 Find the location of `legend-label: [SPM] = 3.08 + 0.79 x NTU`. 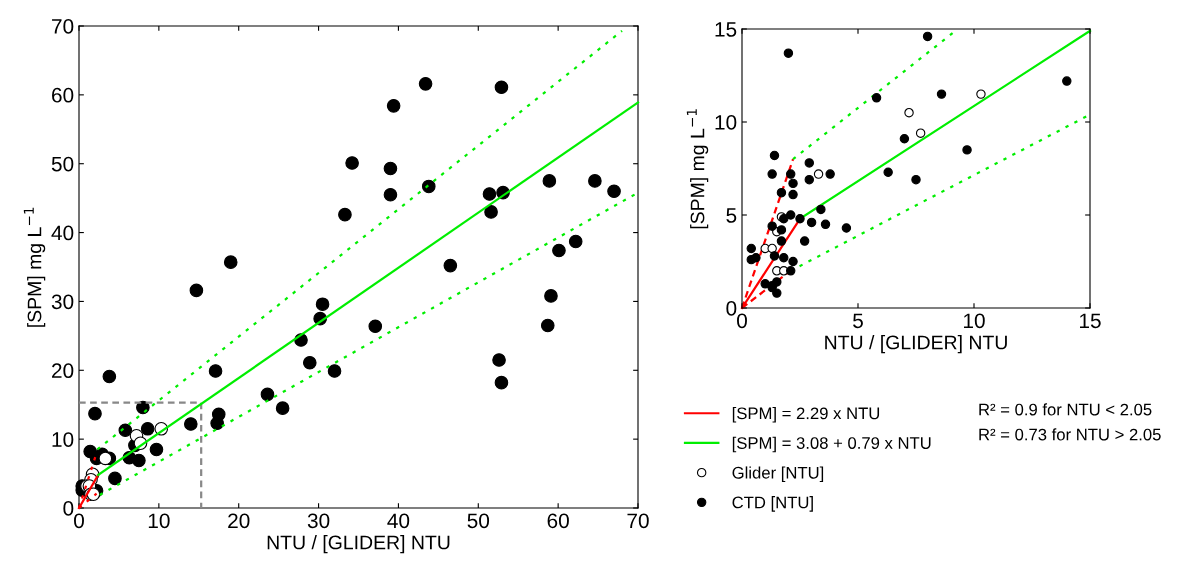

legend-label: [SPM] = 3.08 + 0.79 x NTU is located at coordinates (831, 444).